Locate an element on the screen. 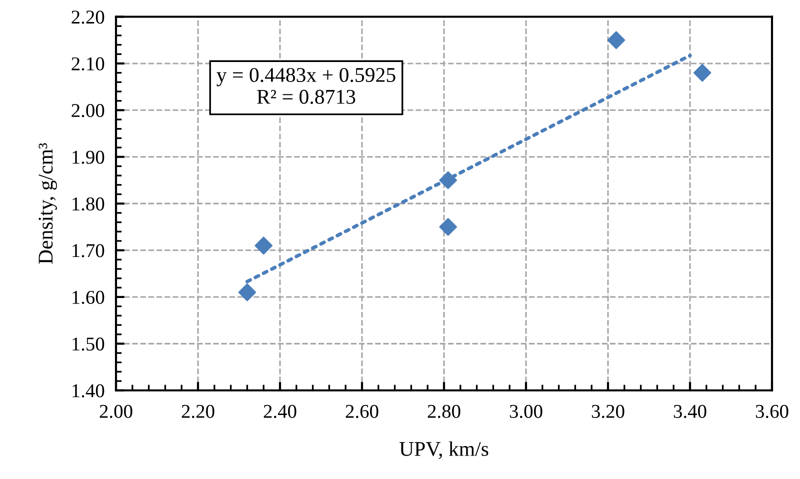 The image size is (800, 479). y-tick-label: 1.40 is located at coordinates (88, 391).